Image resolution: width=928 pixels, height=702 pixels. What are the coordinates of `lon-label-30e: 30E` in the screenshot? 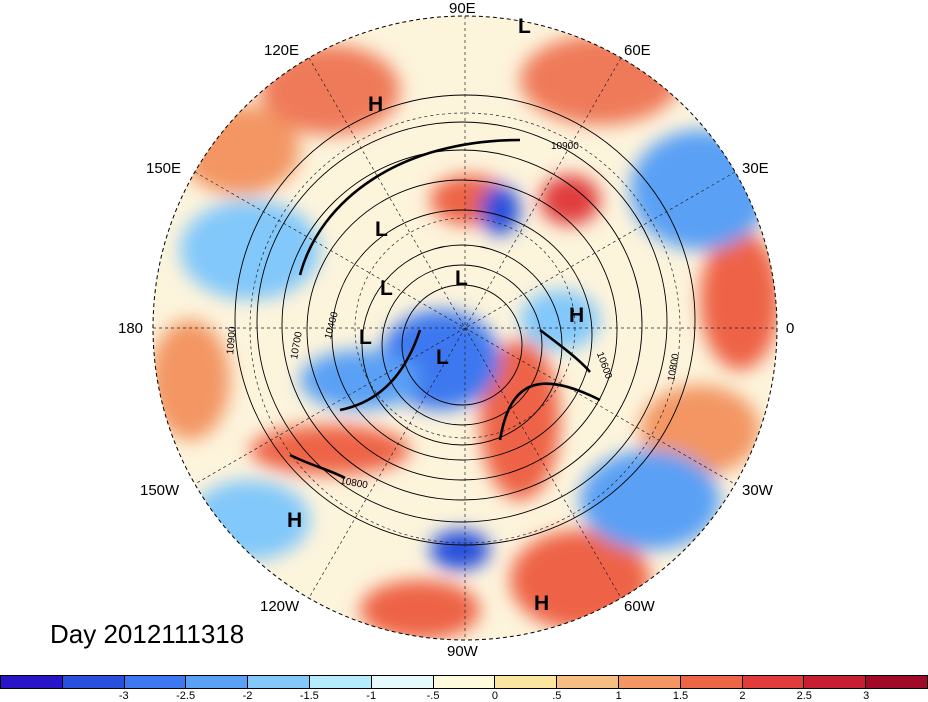 It's located at (755, 168).